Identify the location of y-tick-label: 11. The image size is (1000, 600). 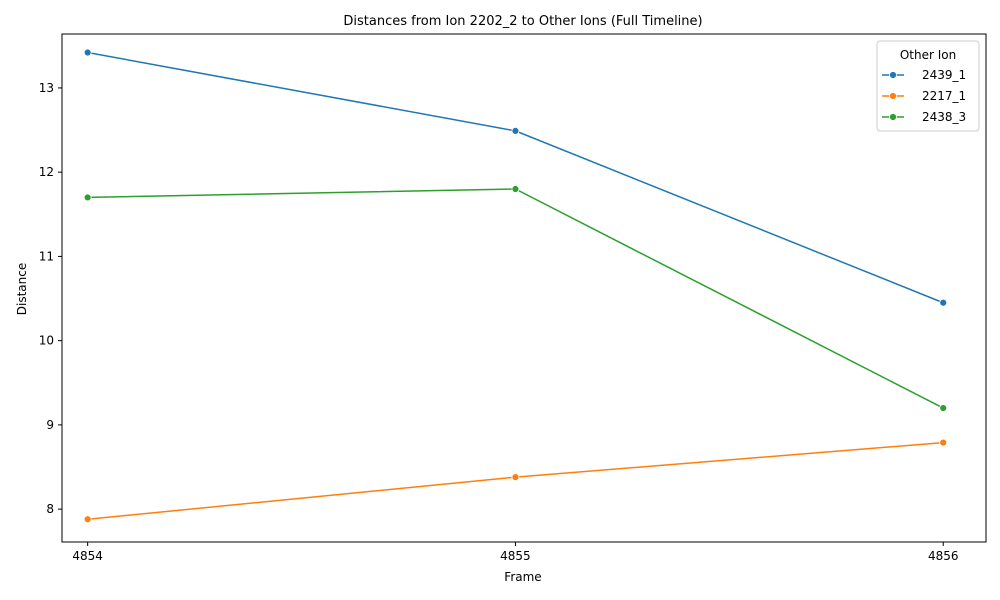
(46, 256).